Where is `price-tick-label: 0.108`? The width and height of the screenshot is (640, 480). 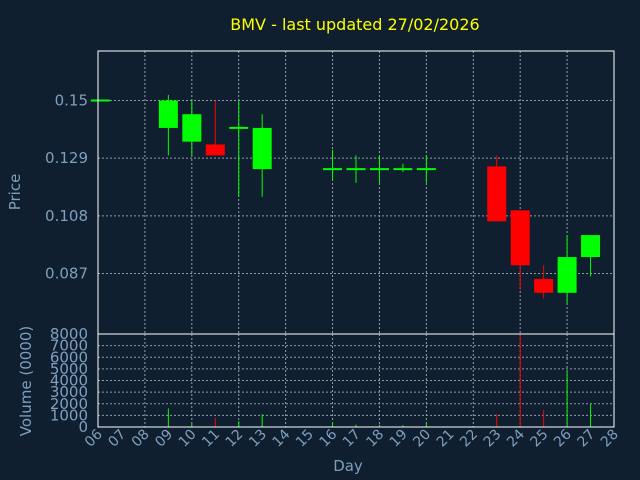 price-tick-label: 0.108 is located at coordinates (66, 216).